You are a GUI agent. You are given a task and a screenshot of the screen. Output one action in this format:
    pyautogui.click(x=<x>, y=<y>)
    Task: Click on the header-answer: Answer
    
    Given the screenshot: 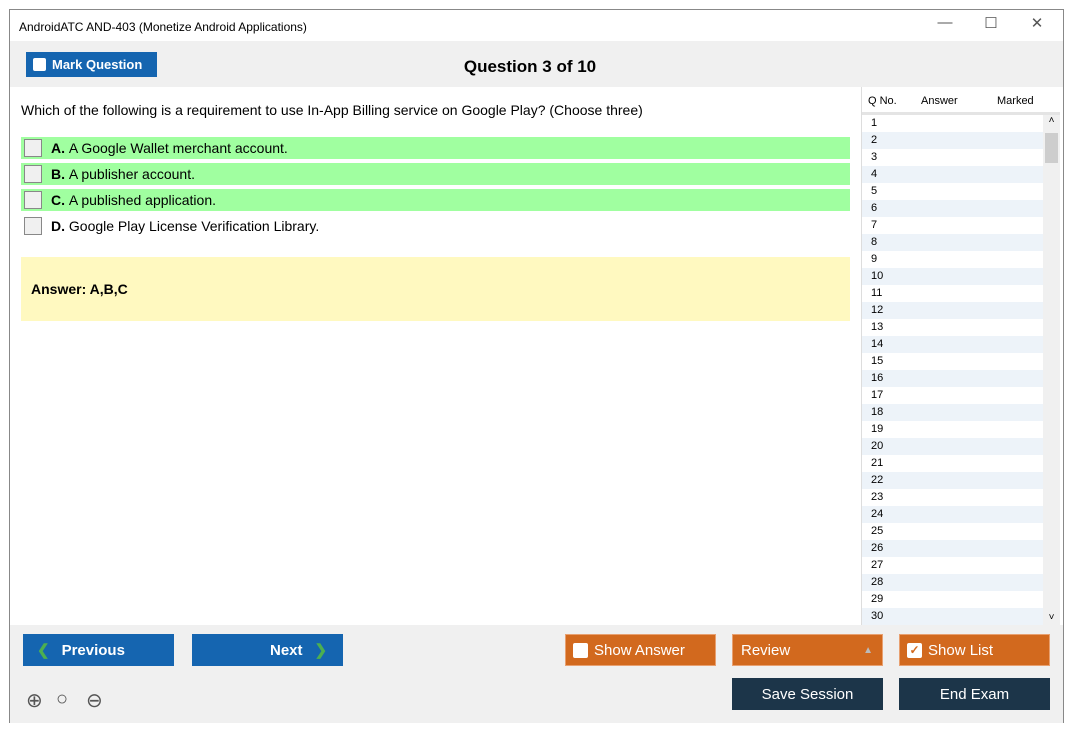 What is the action you would take?
    pyautogui.click(x=939, y=101)
    